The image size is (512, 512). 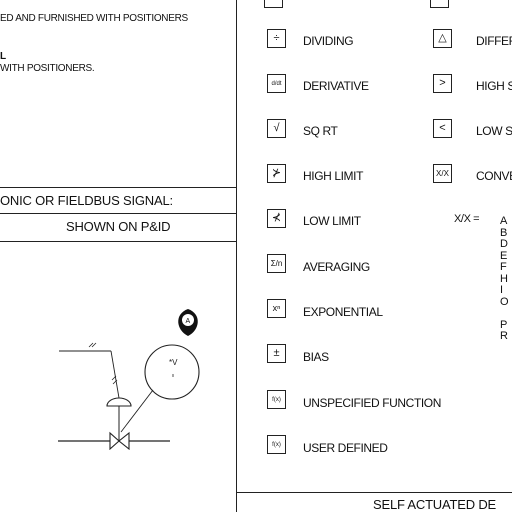 What do you see at coordinates (504, 291) in the screenshot?
I see `legend-letter: I` at bounding box center [504, 291].